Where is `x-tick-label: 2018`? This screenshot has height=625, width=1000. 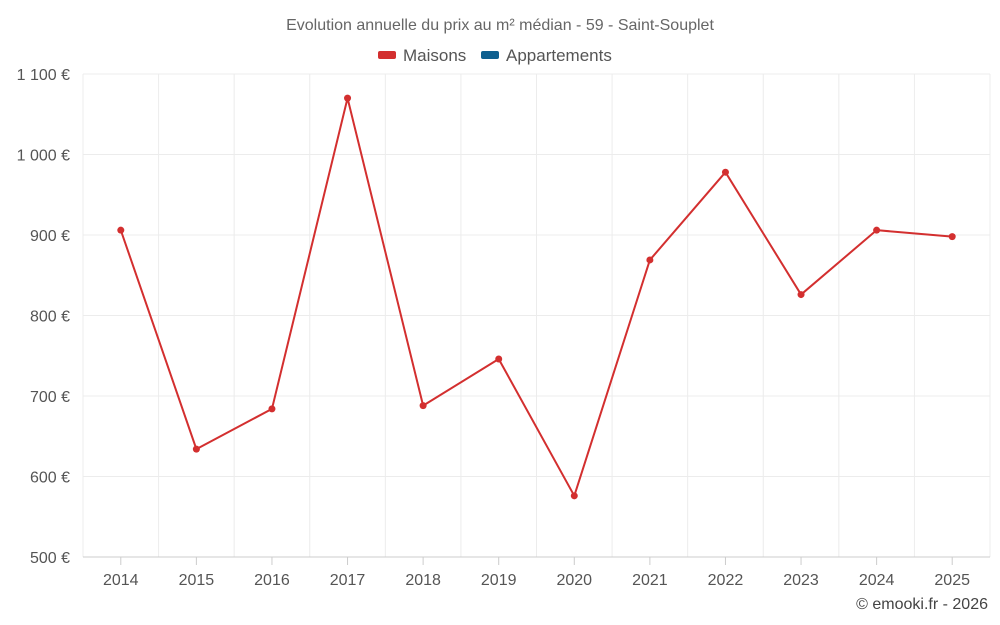 x-tick-label: 2018 is located at coordinates (423, 580).